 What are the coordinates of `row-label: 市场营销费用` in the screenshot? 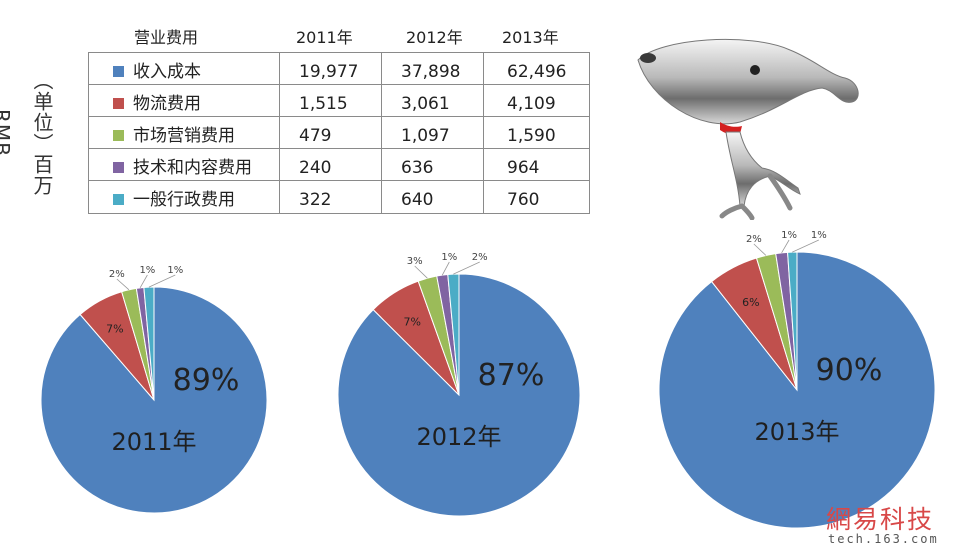 It's located at (184, 136).